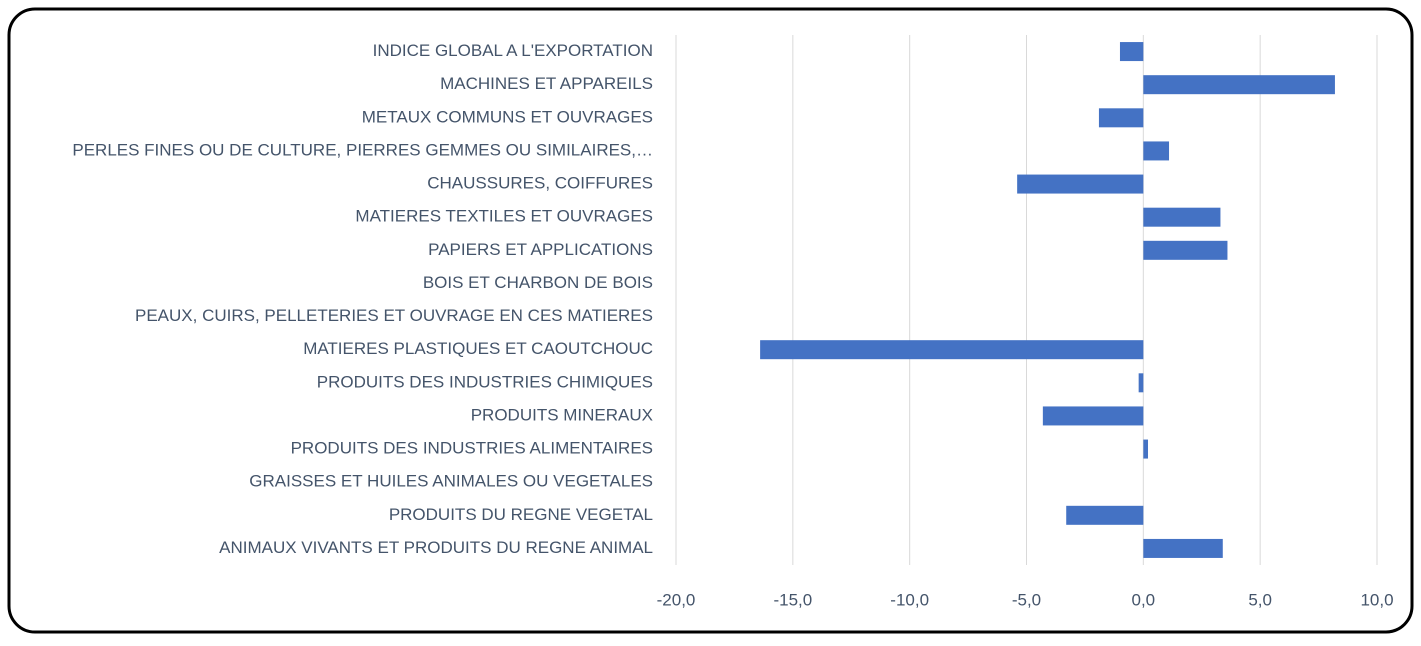 The width and height of the screenshot is (1421, 646). What do you see at coordinates (562, 414) in the screenshot?
I see `y-tick-label: PRODUITS MINERAUX` at bounding box center [562, 414].